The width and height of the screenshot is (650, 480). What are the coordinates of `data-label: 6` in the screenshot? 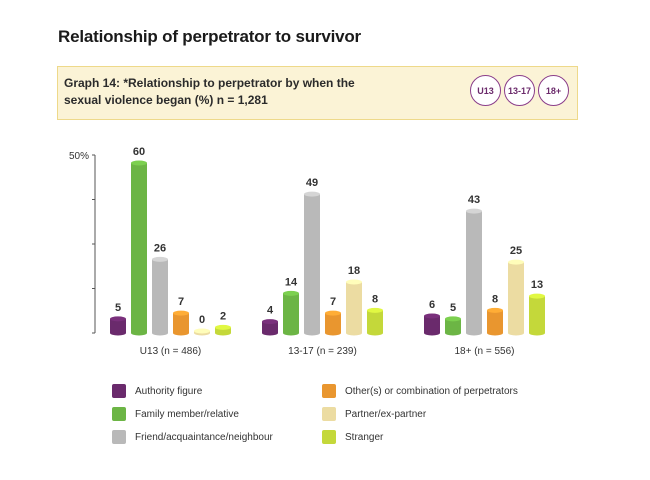 It's located at (432, 305).